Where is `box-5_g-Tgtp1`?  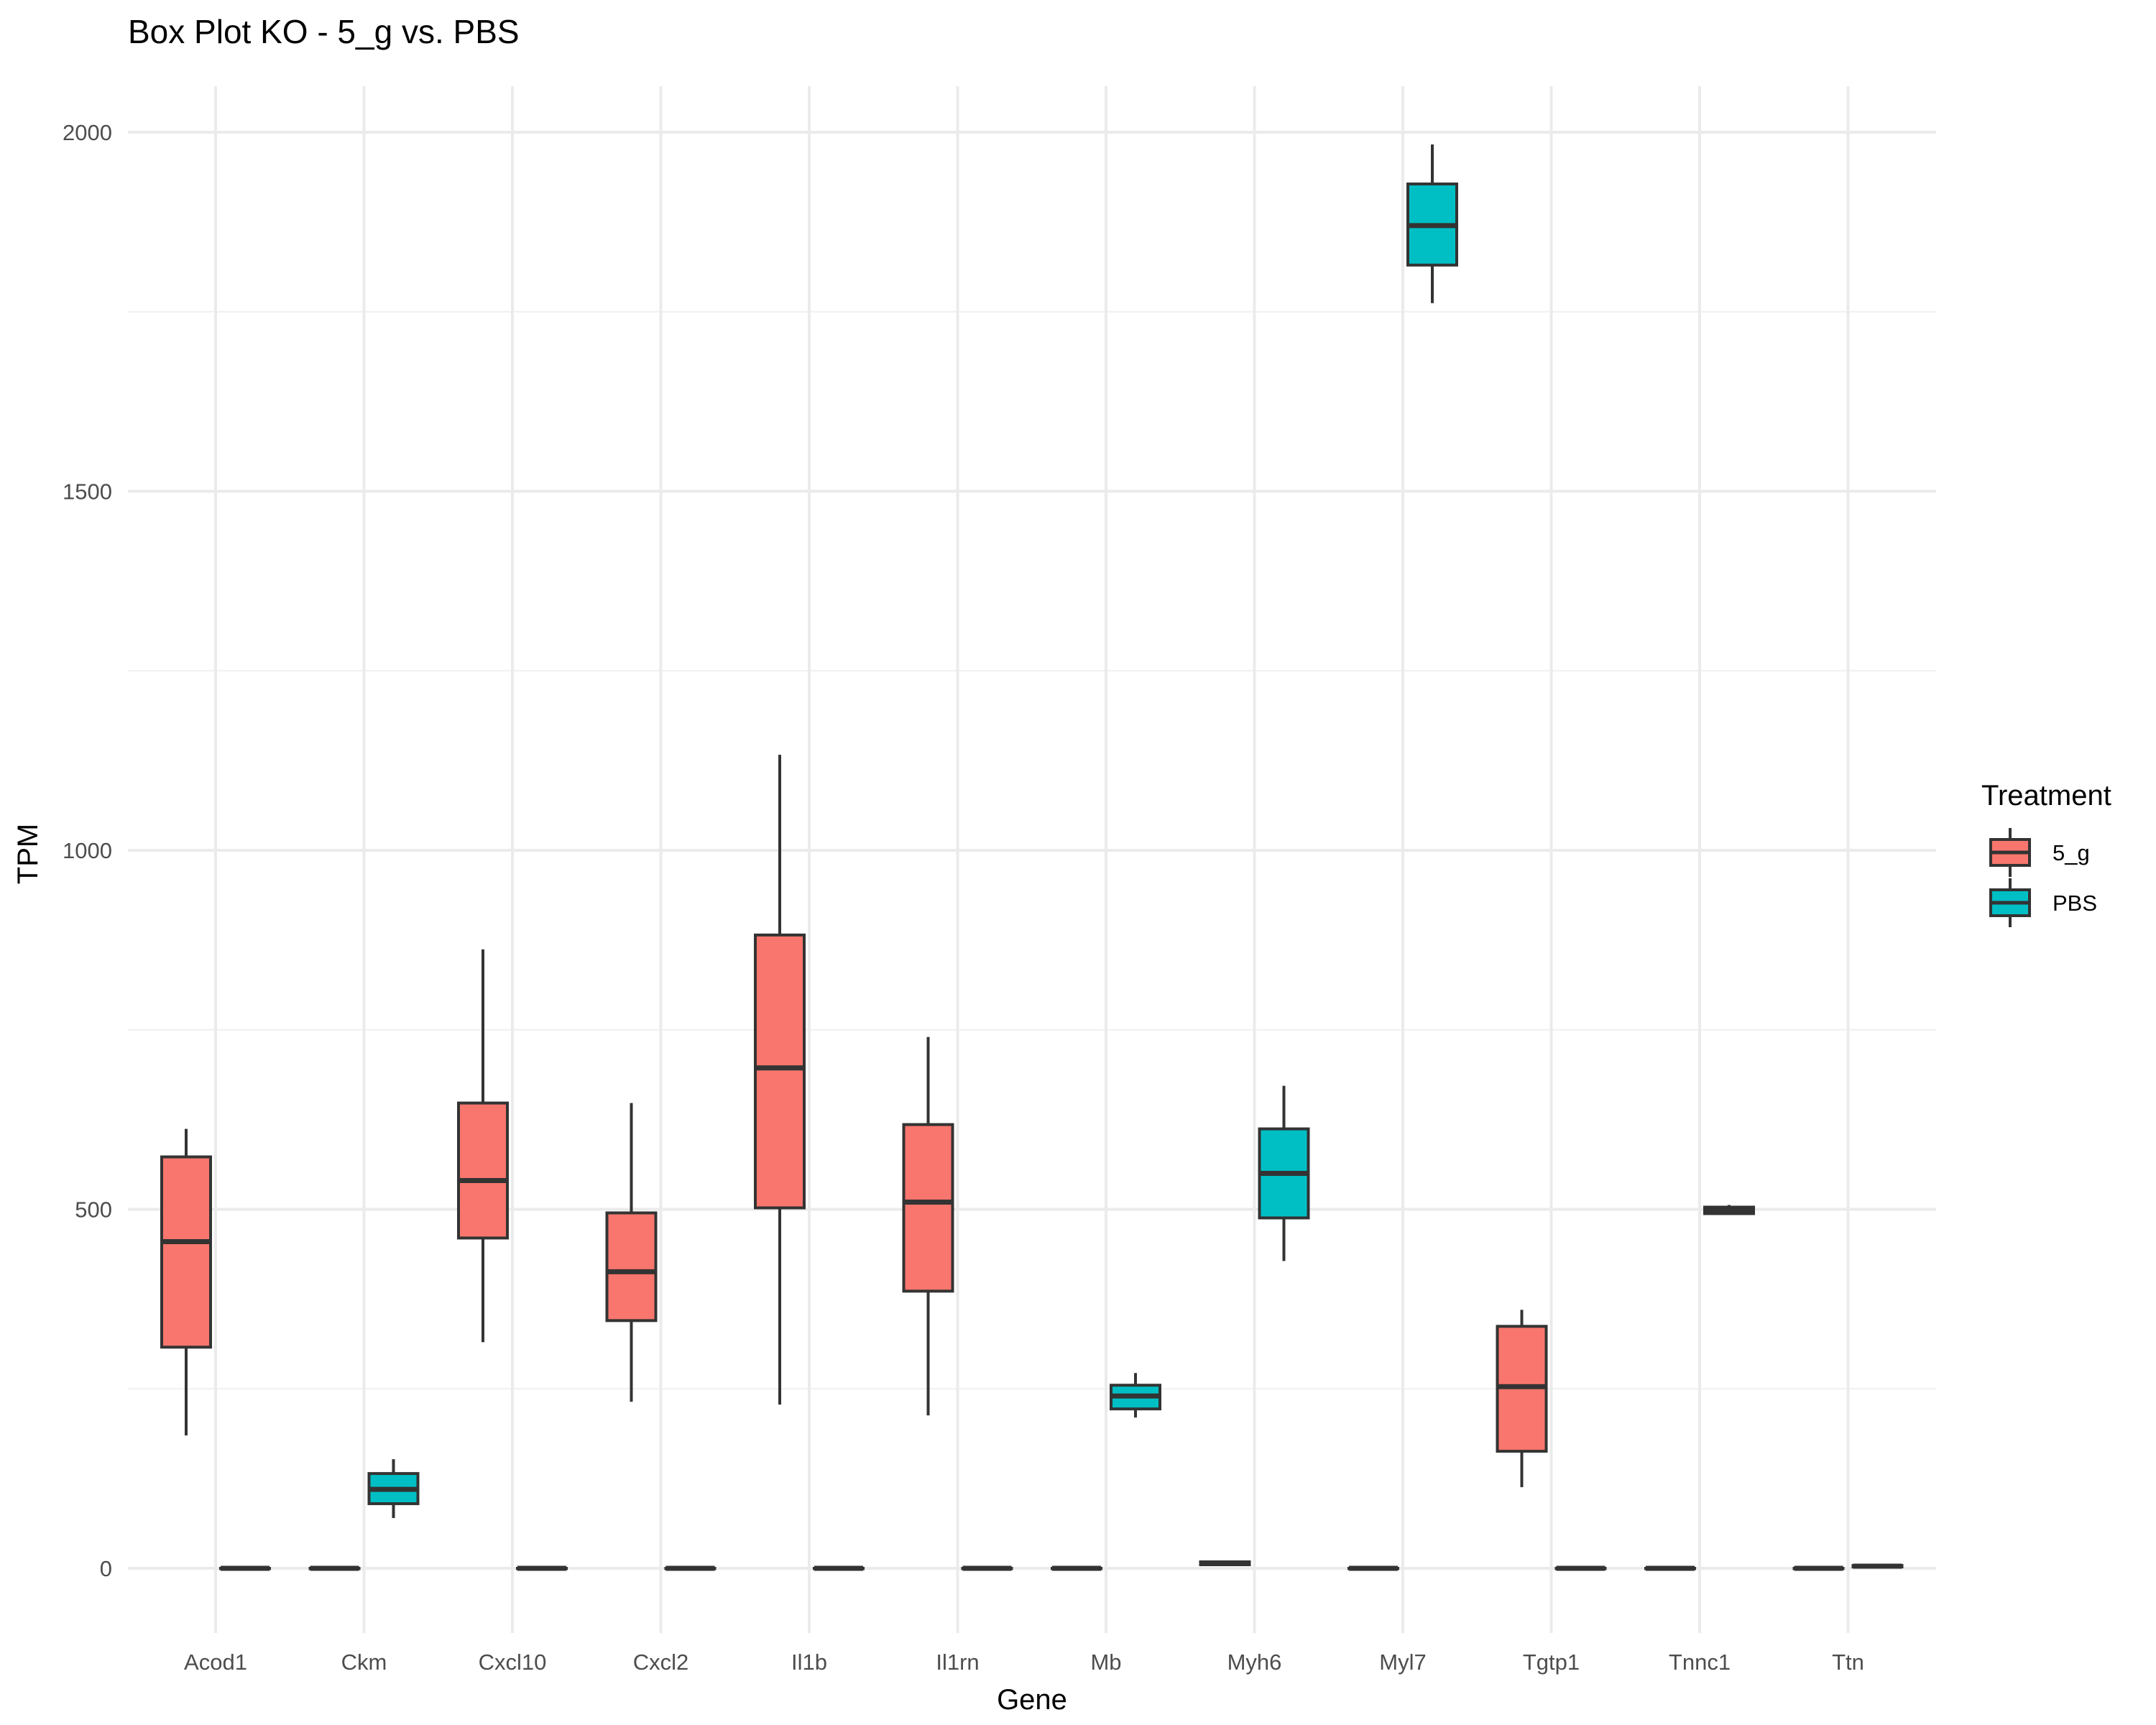 box-5_g-Tgtp1 is located at coordinates (1522, 1399).